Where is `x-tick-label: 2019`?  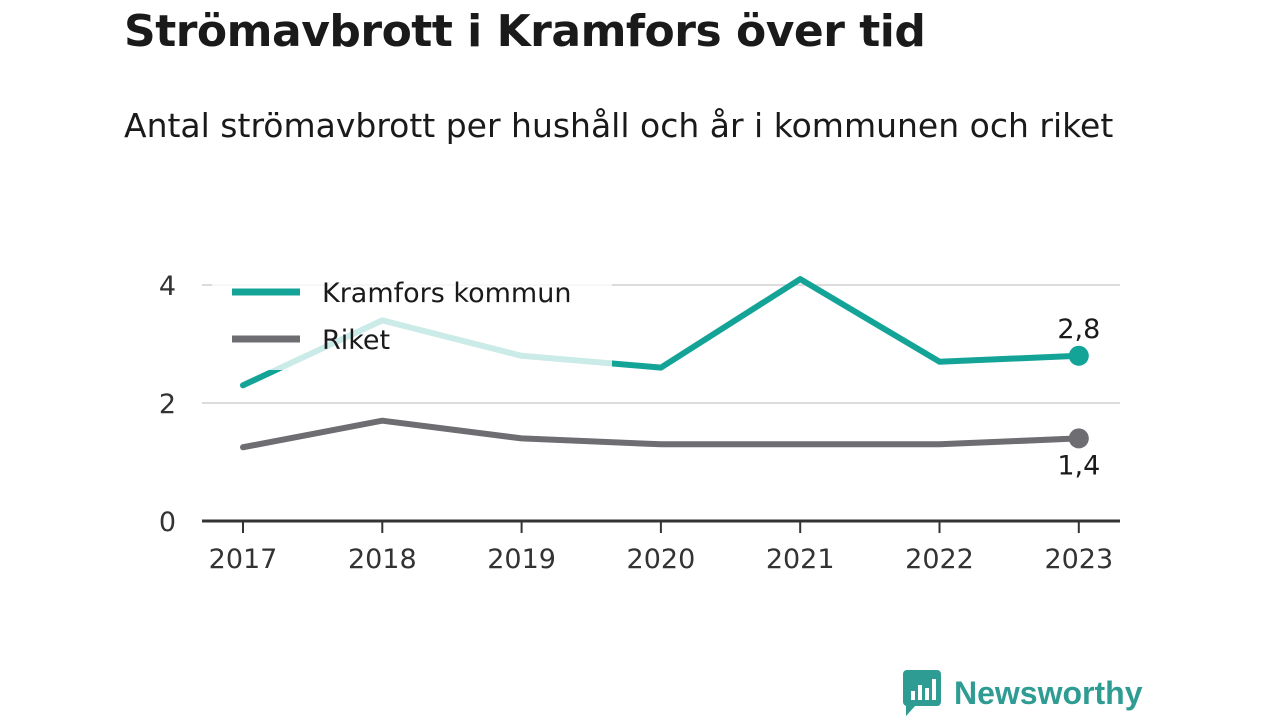
x-tick-label: 2019 is located at coordinates (521, 559).